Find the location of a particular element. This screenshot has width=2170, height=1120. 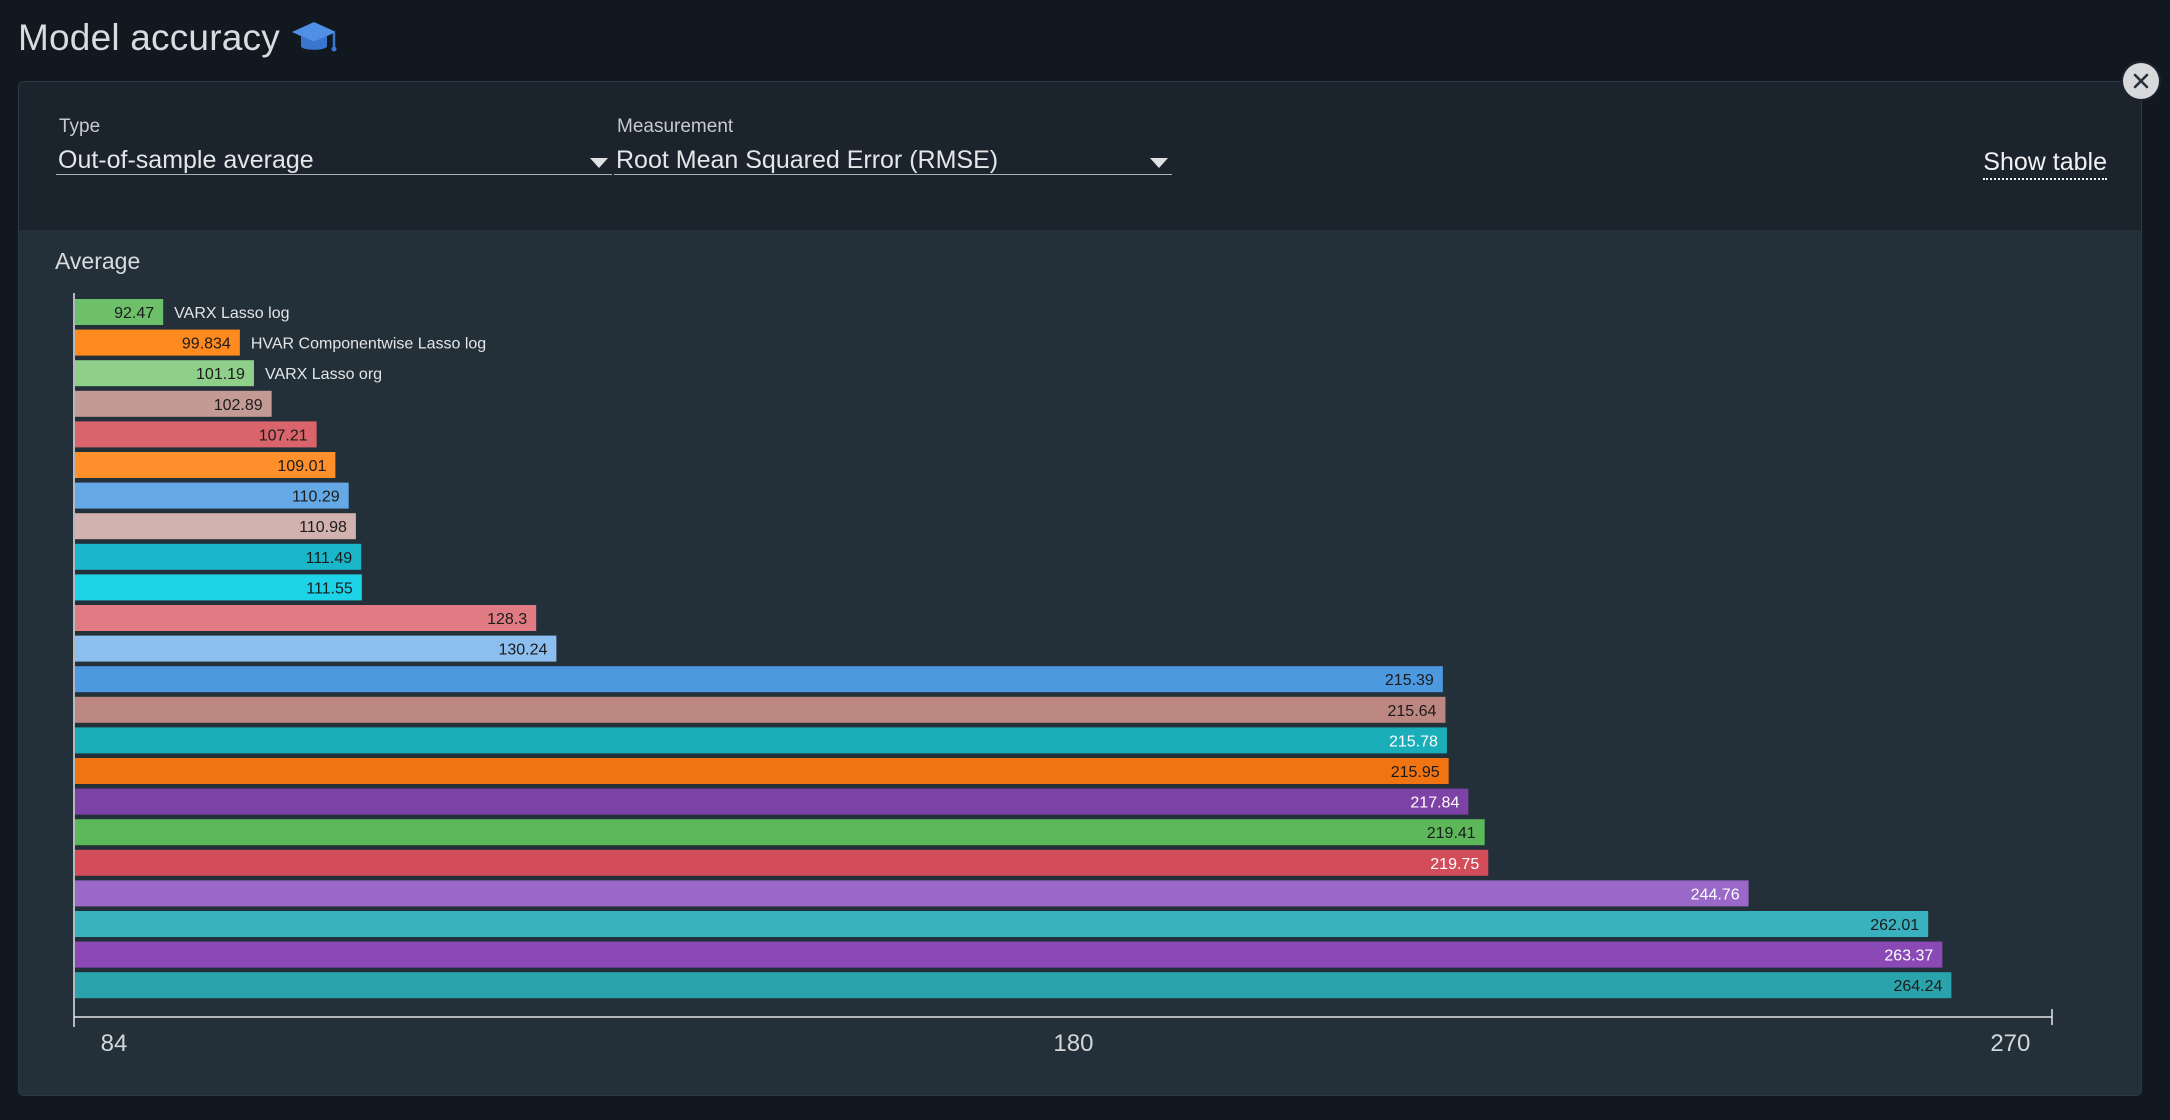

bar-value-label: 215.39 is located at coordinates (1409, 680).